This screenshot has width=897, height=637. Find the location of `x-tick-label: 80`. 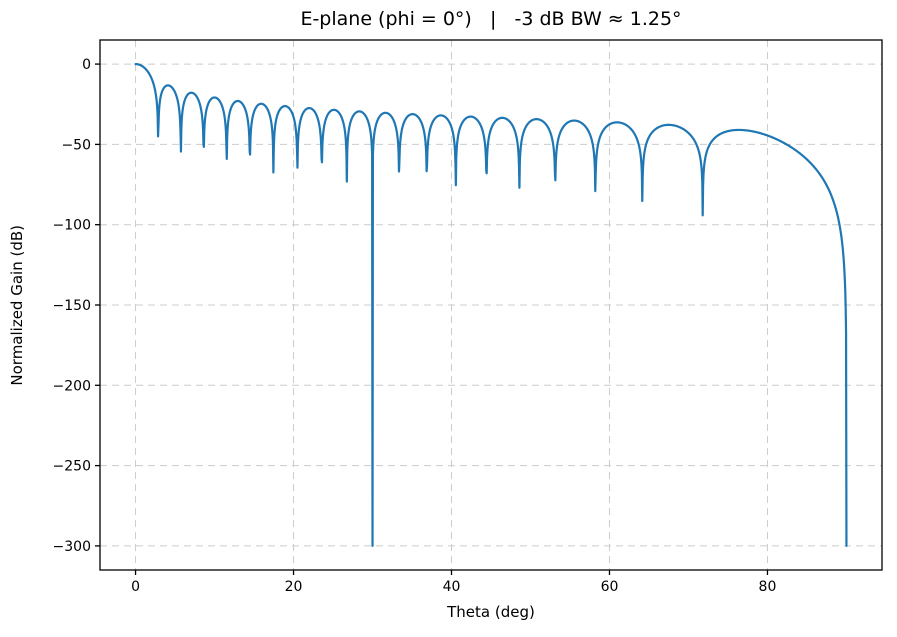

x-tick-label: 80 is located at coordinates (768, 587).